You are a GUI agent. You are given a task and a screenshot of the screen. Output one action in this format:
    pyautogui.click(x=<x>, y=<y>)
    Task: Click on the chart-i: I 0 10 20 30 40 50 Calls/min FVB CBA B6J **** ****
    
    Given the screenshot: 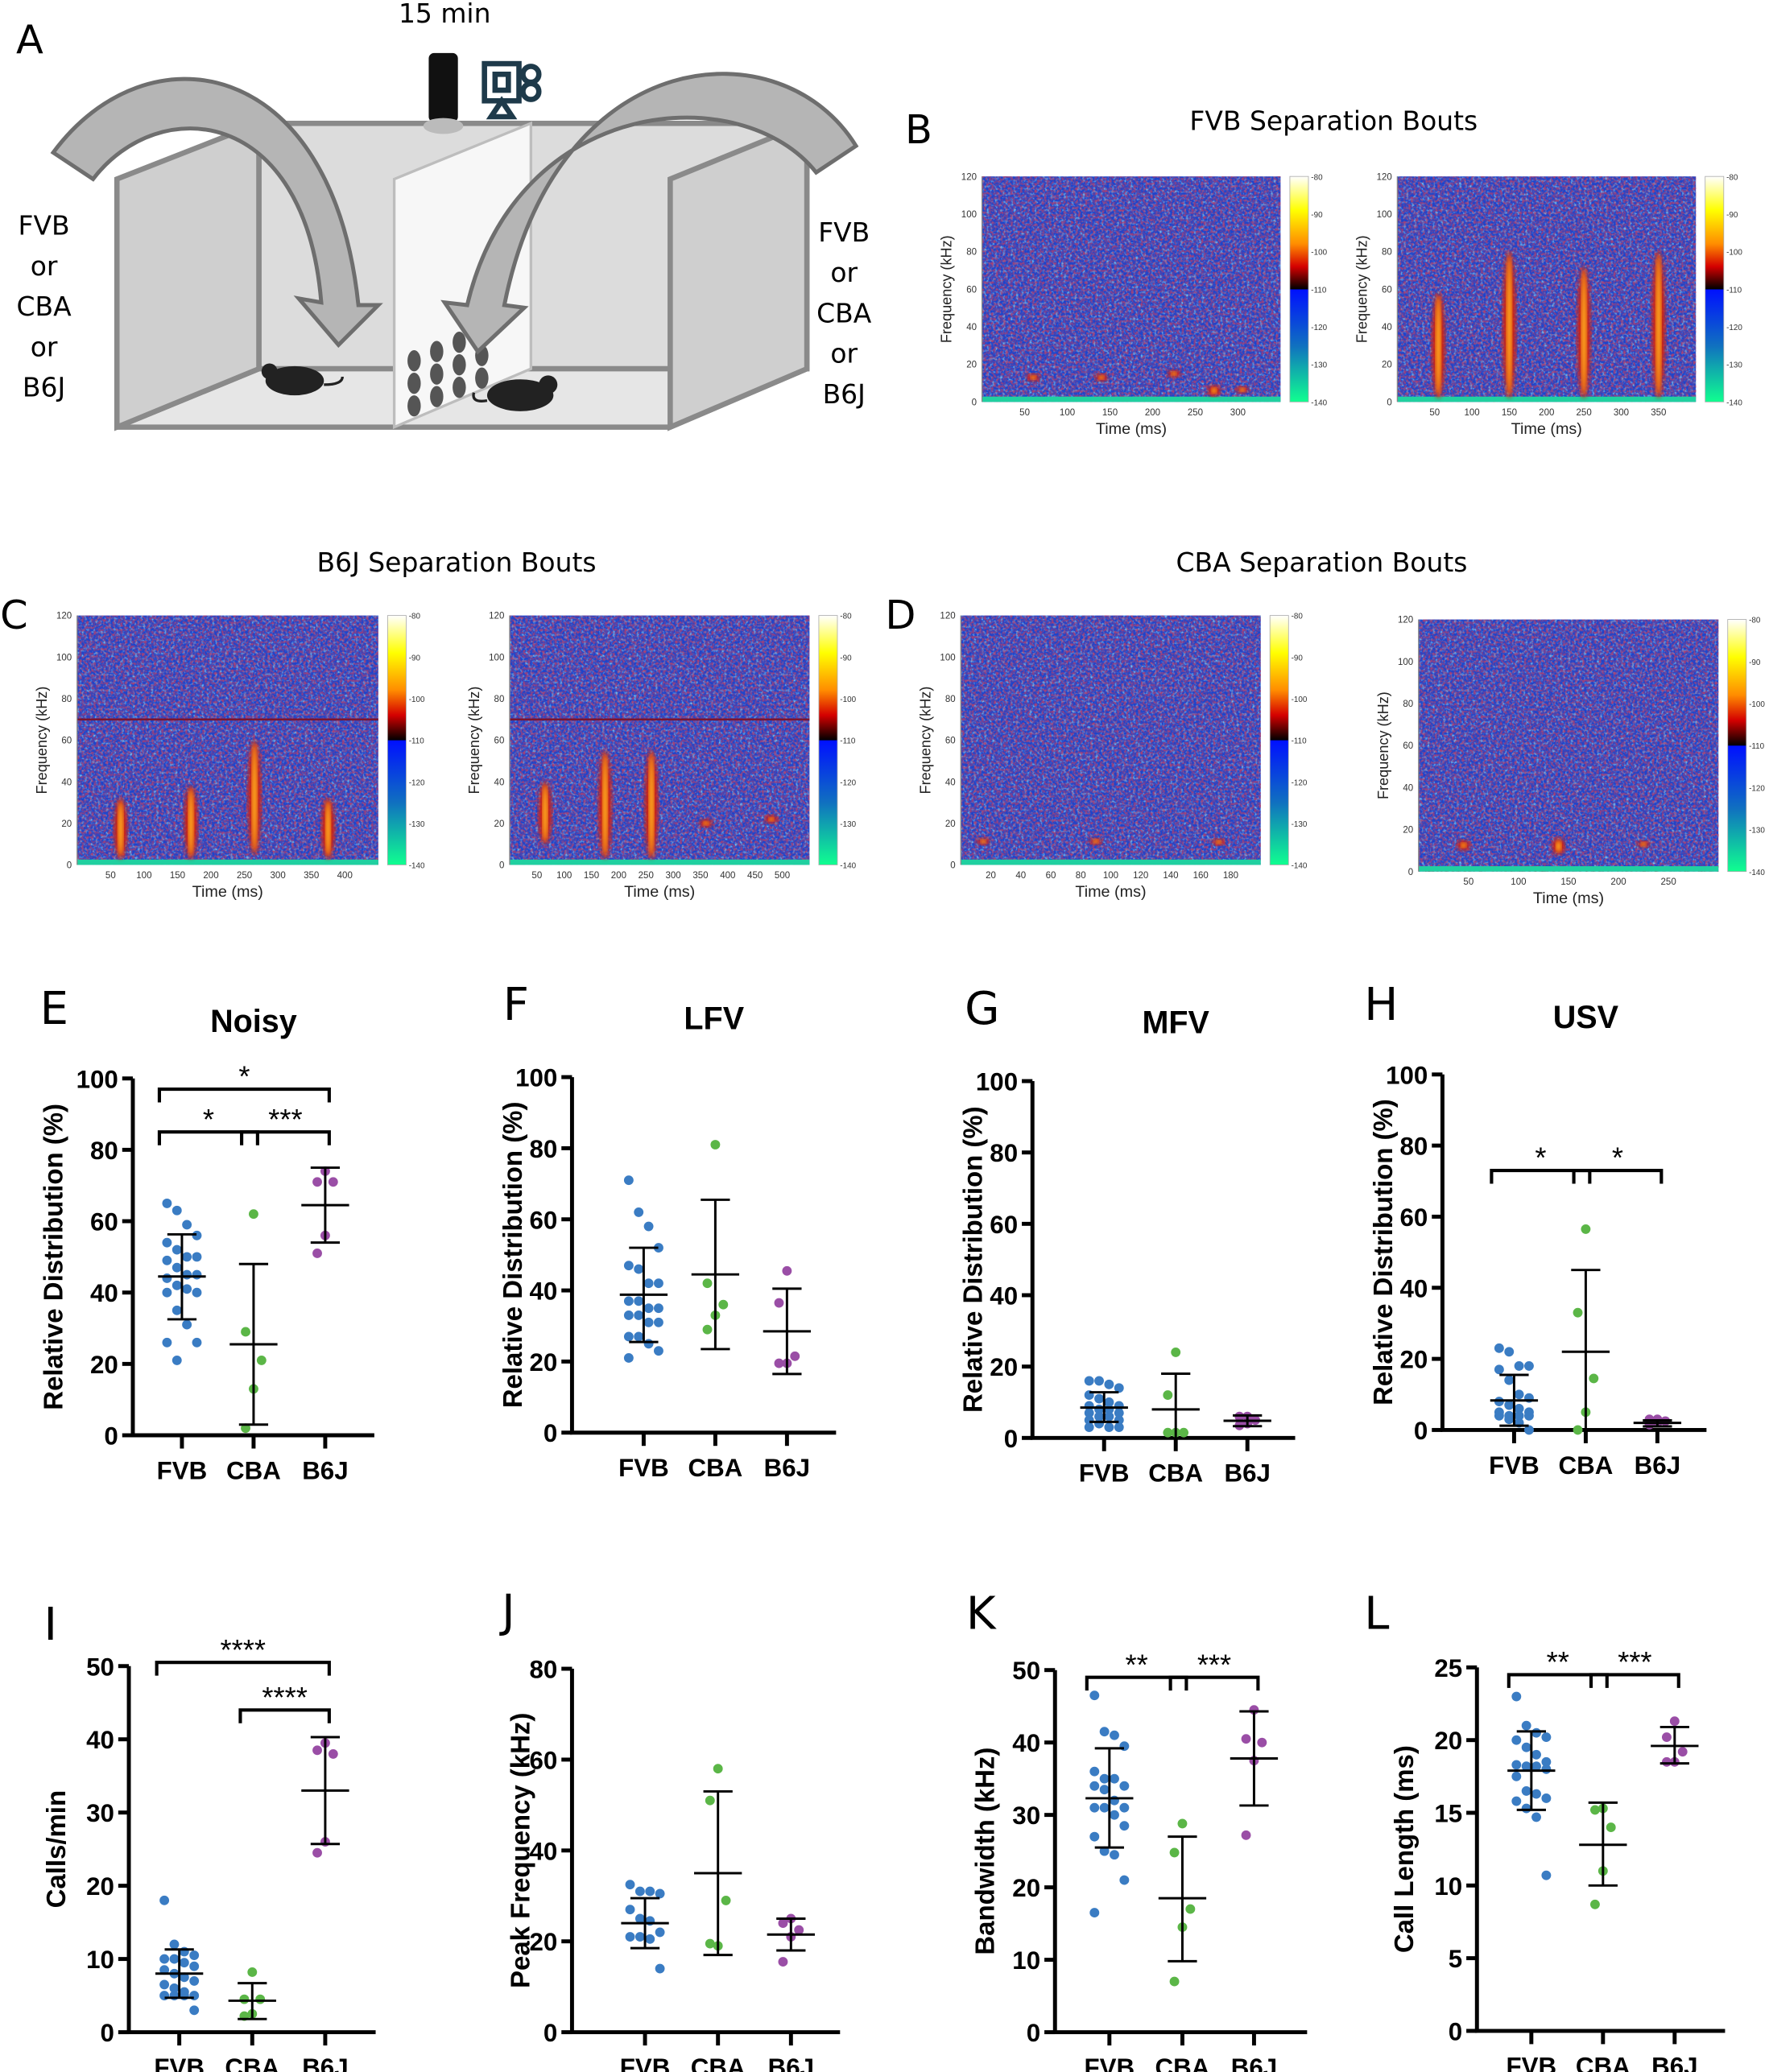 What is the action you would take?
    pyautogui.click(x=208, y=1836)
    